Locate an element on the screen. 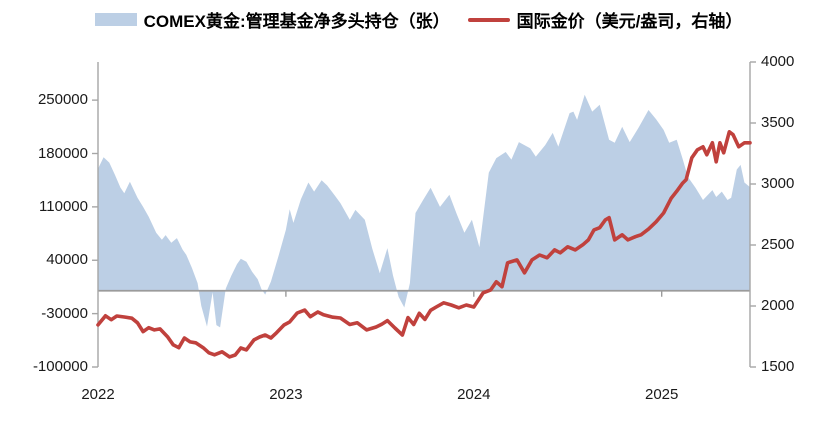  legend-item-net-long: COMEX黄金:管理基金净多头持仓（张） is located at coordinates (272, 19).